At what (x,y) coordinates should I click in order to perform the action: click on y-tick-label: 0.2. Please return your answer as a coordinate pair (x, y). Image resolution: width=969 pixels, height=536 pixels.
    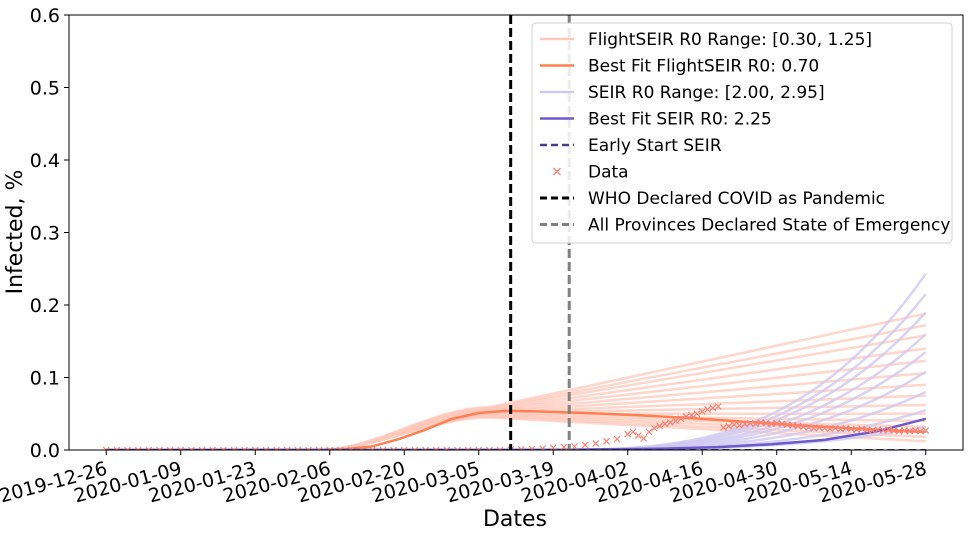
    Looking at the image, I should click on (45, 306).